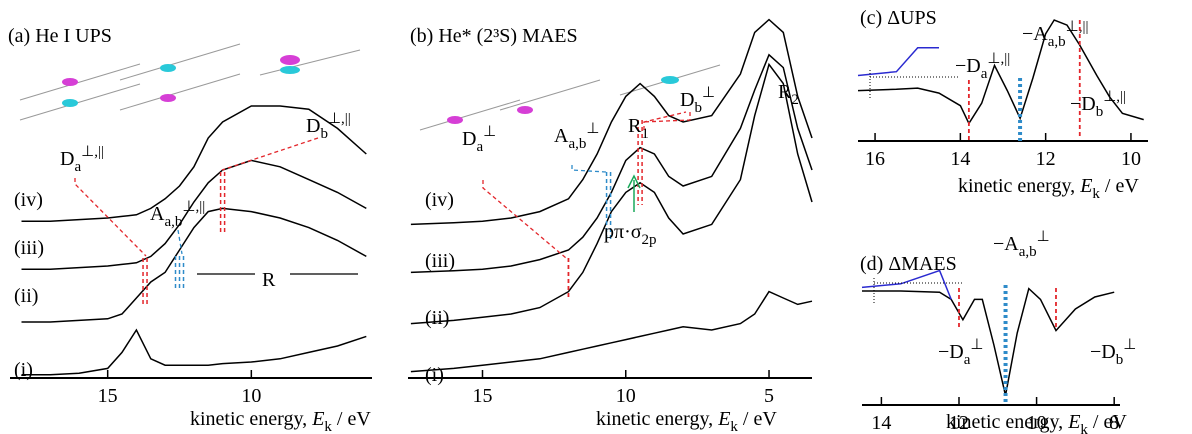 The width and height of the screenshot is (1192, 434). I want to click on annotation-part: 2, so click(795, 100).